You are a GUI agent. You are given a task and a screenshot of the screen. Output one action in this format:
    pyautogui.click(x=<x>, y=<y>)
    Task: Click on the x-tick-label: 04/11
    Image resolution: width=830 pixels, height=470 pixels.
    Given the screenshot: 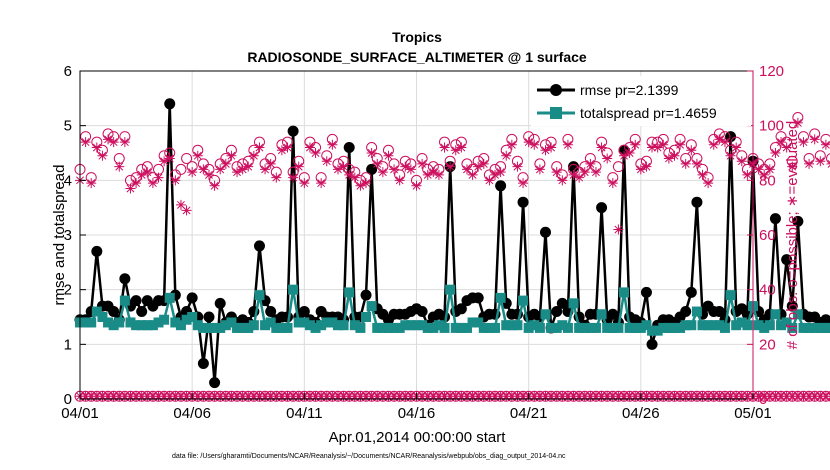 What is the action you would take?
    pyautogui.click(x=304, y=413)
    